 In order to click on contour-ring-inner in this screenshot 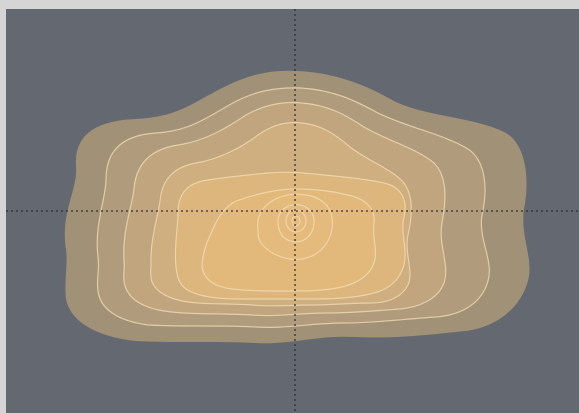, I will do `click(296, 221)`.